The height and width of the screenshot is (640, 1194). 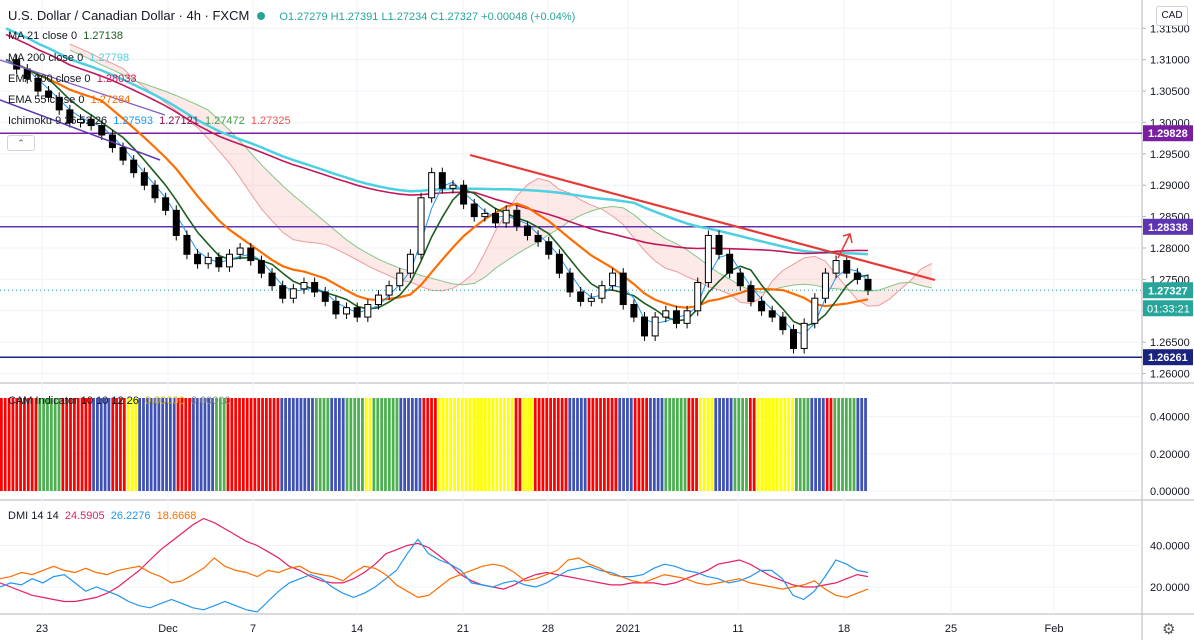 I want to click on x-tick-label: 21, so click(x=463, y=629).